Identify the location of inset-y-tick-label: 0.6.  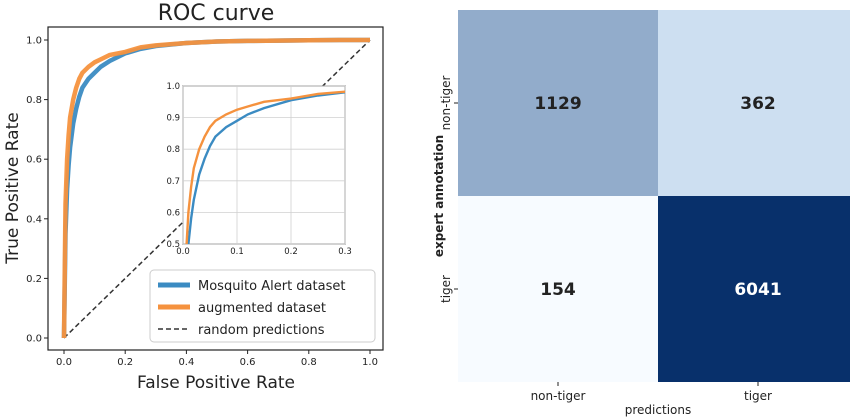
(173, 213).